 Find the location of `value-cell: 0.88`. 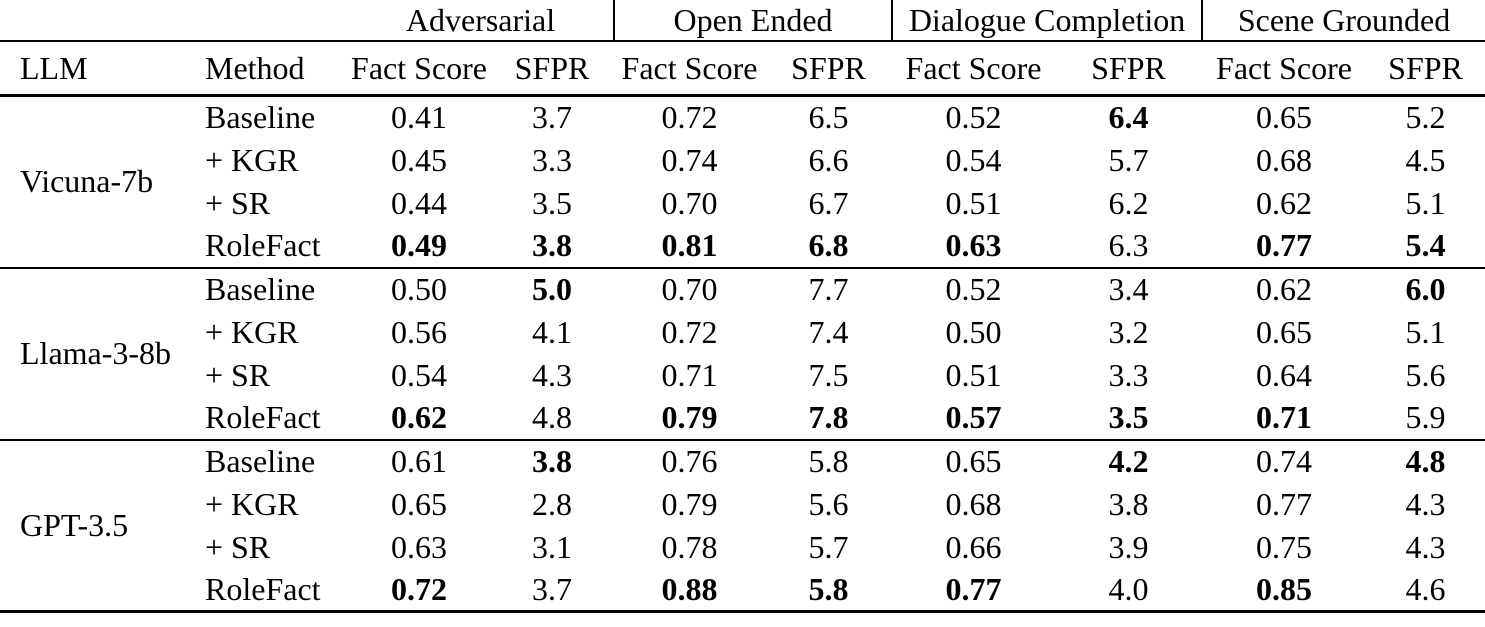

value-cell: 0.88 is located at coordinates (689, 588).